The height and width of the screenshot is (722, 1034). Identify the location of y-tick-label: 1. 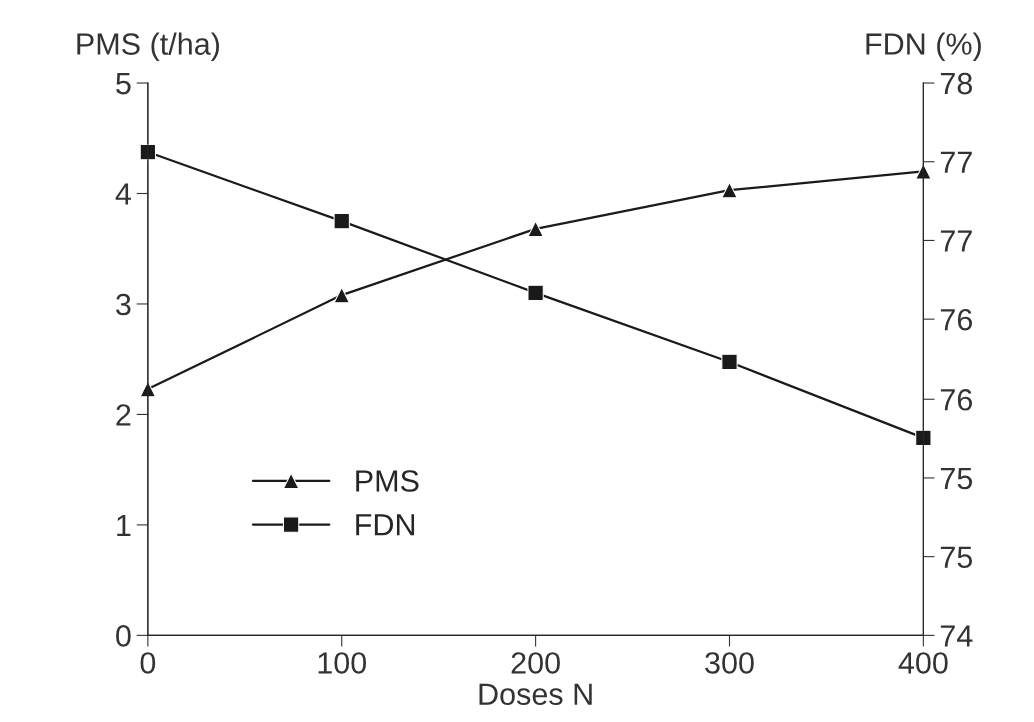
(124, 525).